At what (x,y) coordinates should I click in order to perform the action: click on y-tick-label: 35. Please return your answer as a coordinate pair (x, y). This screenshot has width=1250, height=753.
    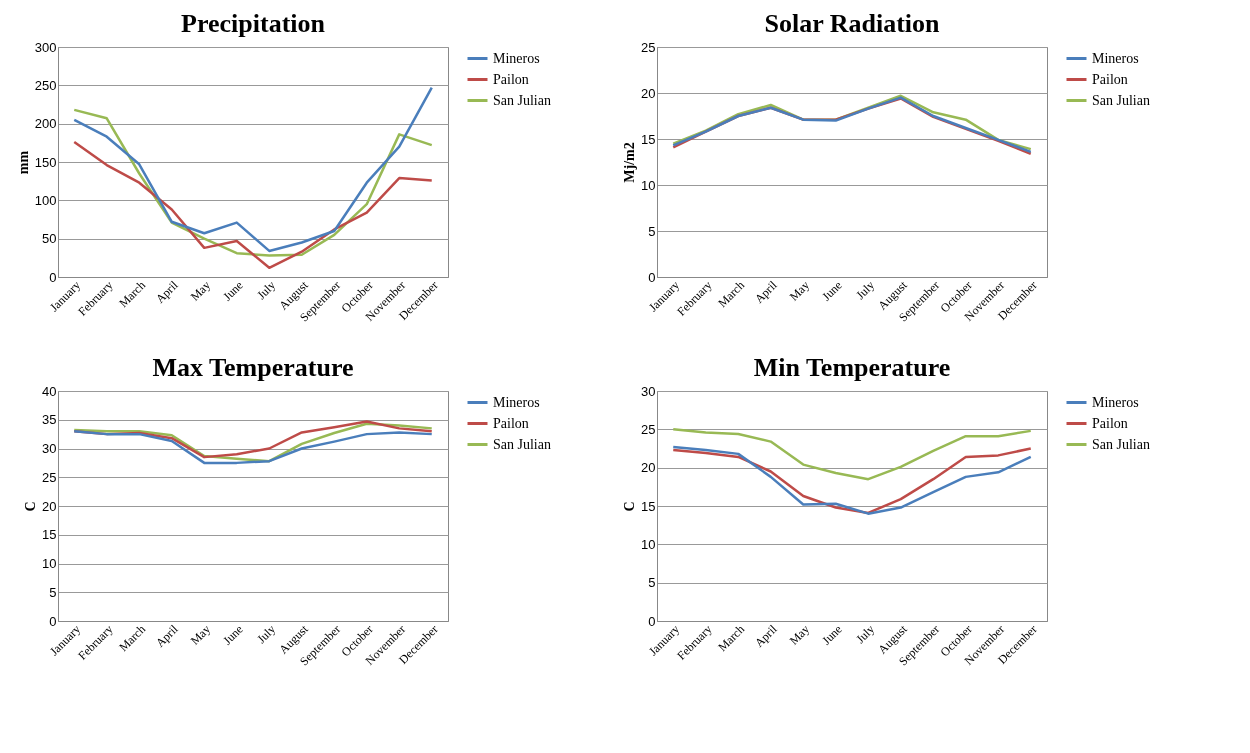
    Looking at the image, I should click on (49, 420).